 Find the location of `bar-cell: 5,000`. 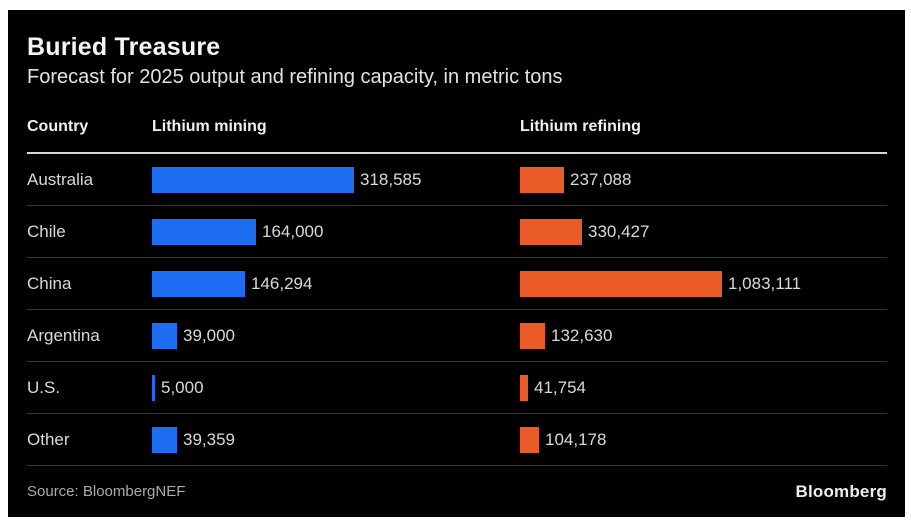

bar-cell: 5,000 is located at coordinates (336, 387).